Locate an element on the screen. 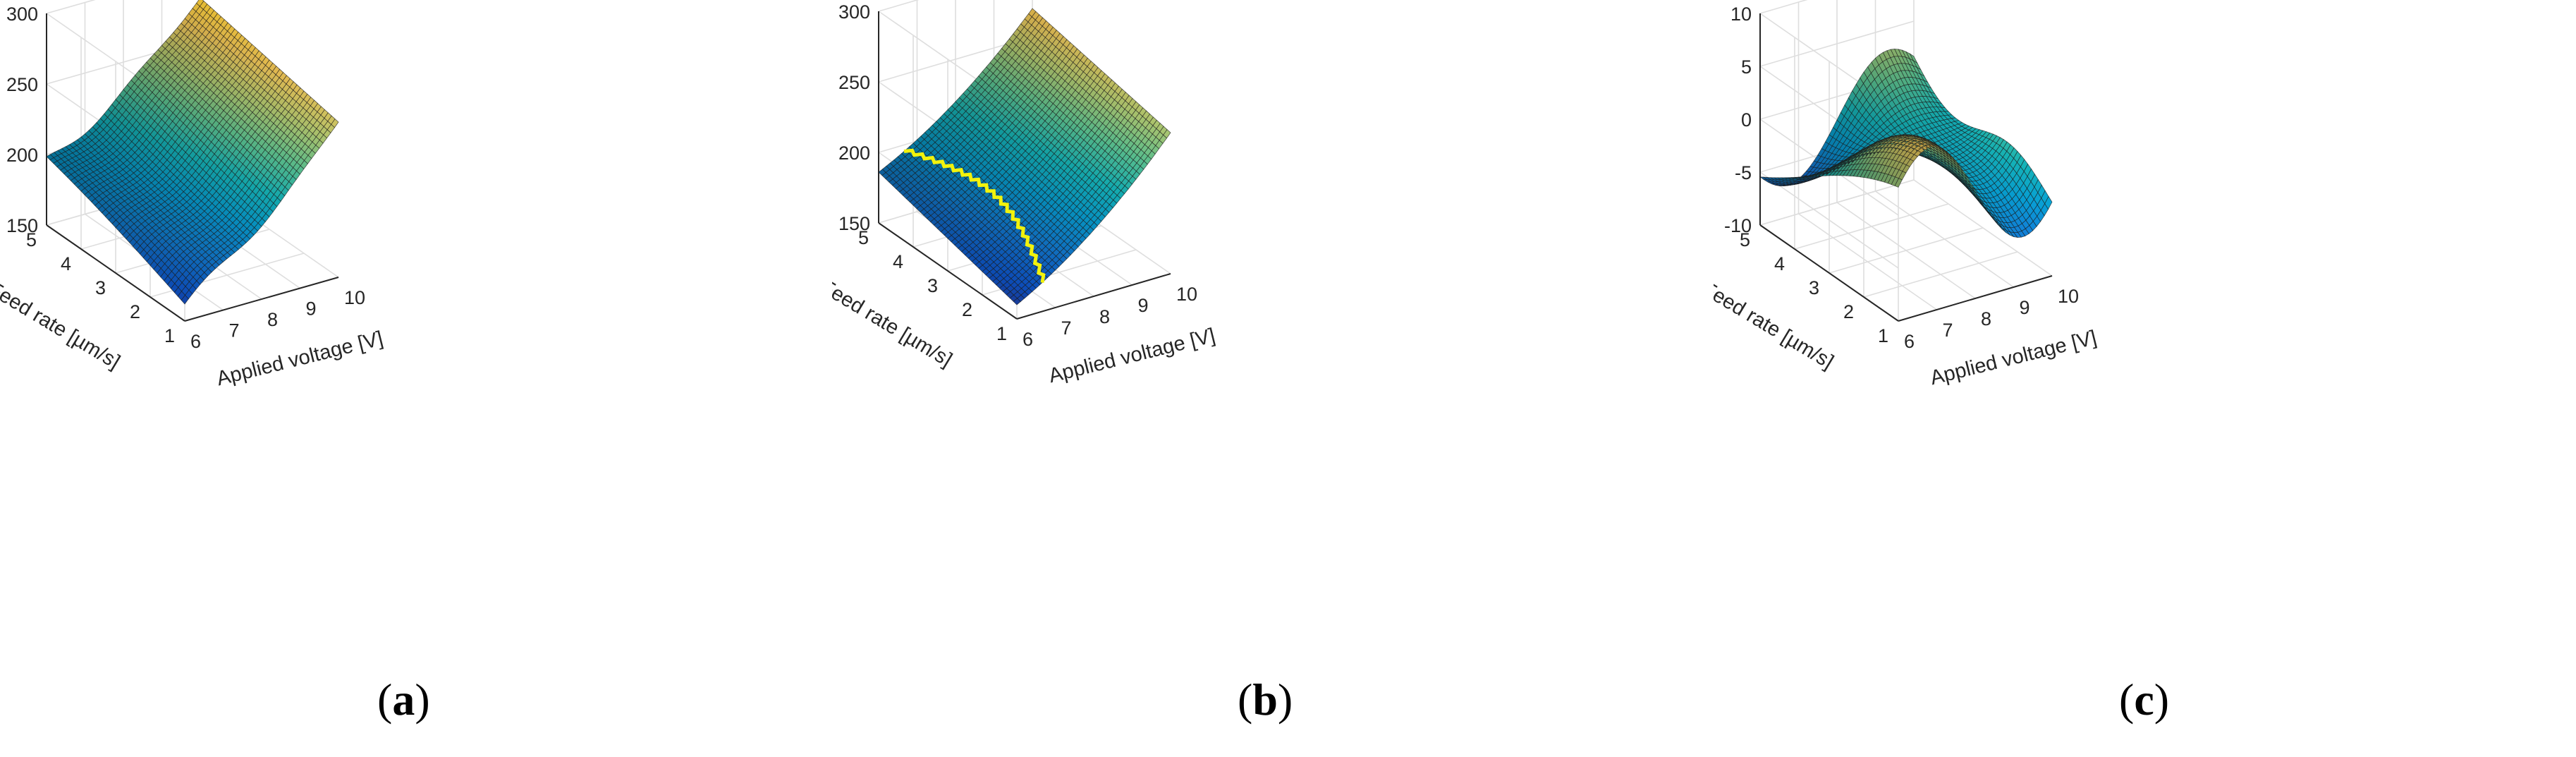 The height and width of the screenshot is (757, 2576). z-tick-label: 5 is located at coordinates (1747, 67).